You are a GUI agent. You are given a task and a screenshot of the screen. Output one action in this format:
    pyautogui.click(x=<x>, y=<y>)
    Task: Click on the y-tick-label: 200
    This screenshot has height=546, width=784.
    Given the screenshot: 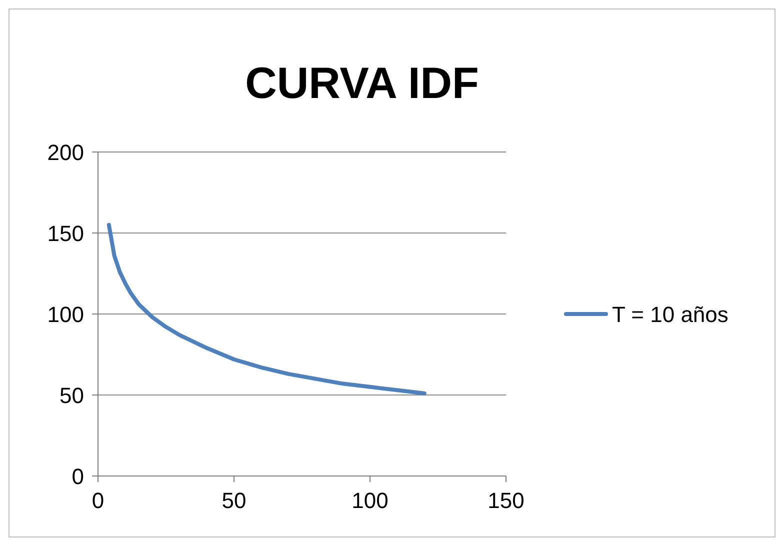 What is the action you would take?
    pyautogui.click(x=65, y=152)
    